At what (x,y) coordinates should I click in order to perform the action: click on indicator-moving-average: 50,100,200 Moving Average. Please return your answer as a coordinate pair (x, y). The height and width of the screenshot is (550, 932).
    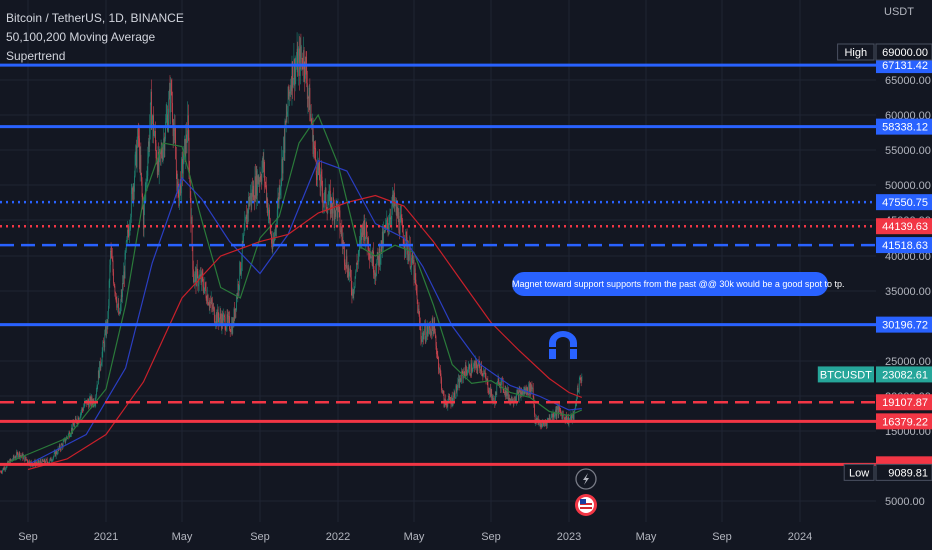
    Looking at the image, I should click on (81, 37).